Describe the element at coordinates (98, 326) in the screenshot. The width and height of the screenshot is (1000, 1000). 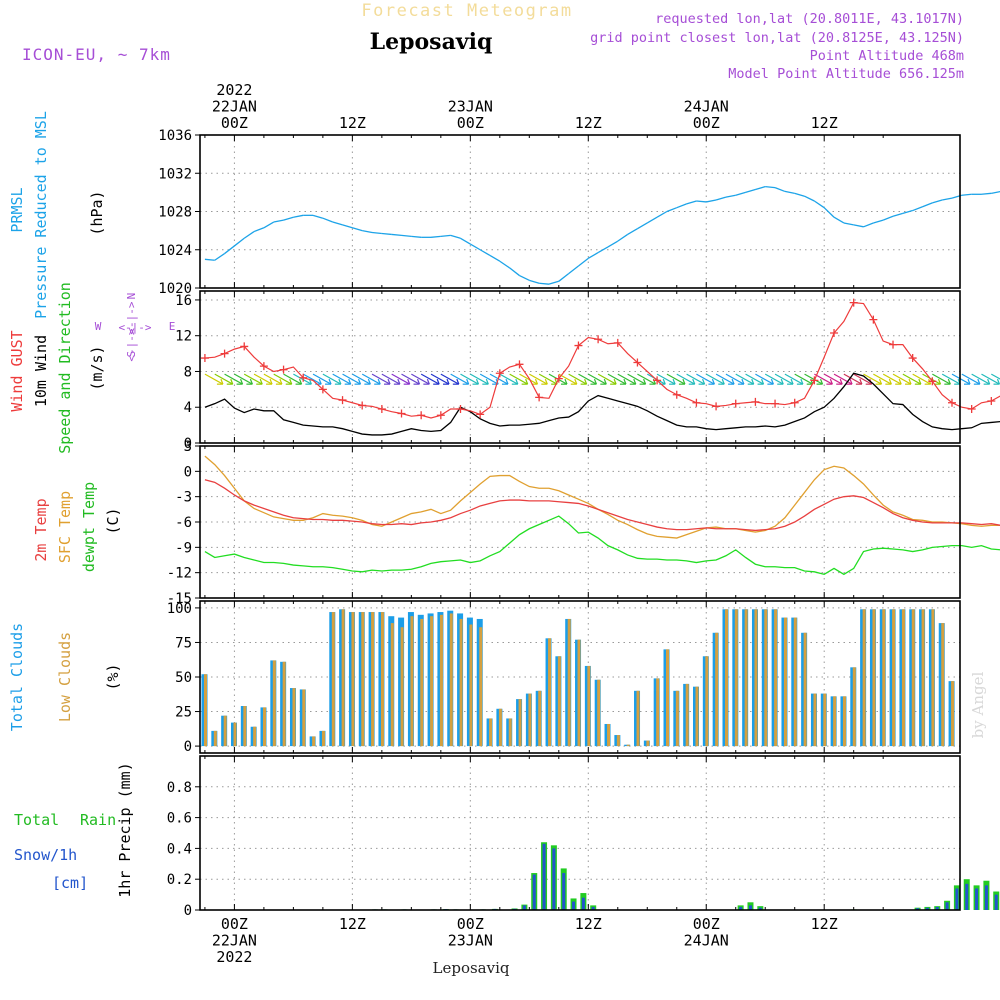
I see `compass-west: W` at that location.